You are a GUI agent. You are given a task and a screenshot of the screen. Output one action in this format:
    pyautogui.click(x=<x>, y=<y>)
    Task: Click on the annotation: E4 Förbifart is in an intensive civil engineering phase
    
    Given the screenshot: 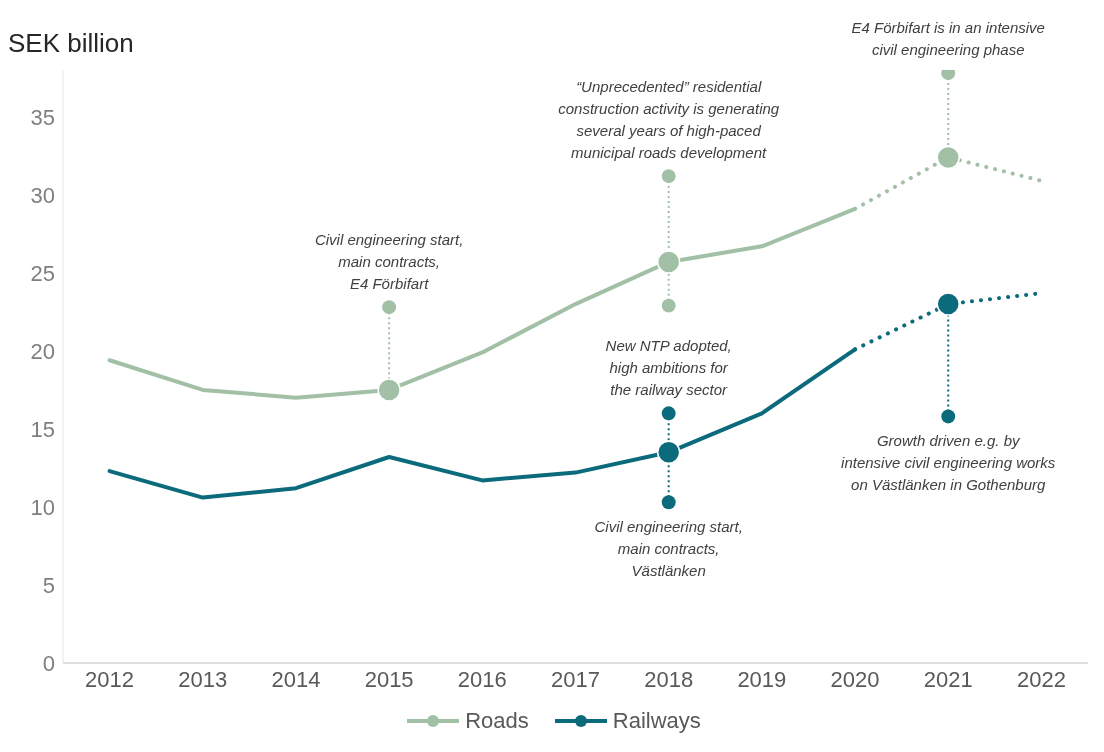 What is the action you would take?
    pyautogui.click(x=948, y=39)
    